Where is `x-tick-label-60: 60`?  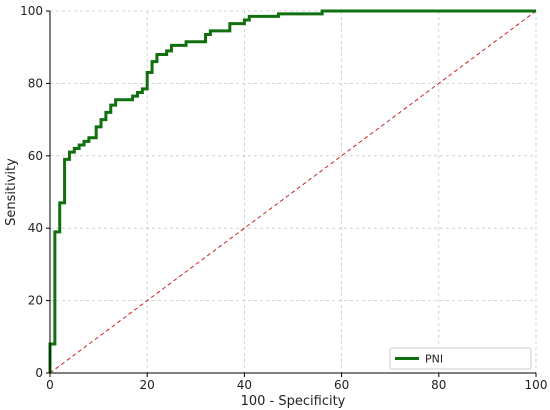
x-tick-label-60: 60 is located at coordinates (341, 385).